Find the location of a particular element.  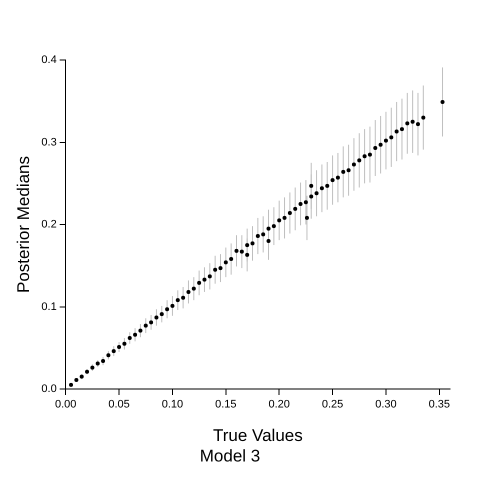

x-tick-label: 0.30 is located at coordinates (386, 404).